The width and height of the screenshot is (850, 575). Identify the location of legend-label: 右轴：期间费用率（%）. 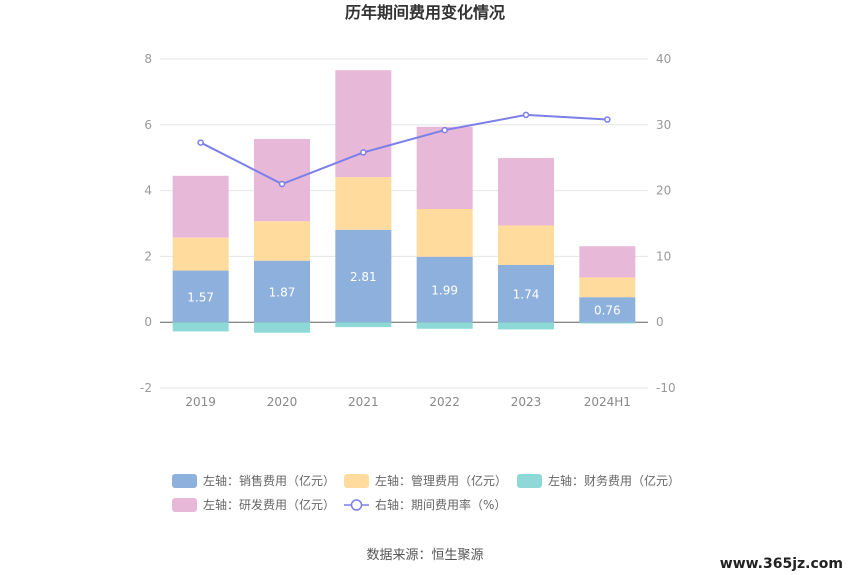
(440, 504).